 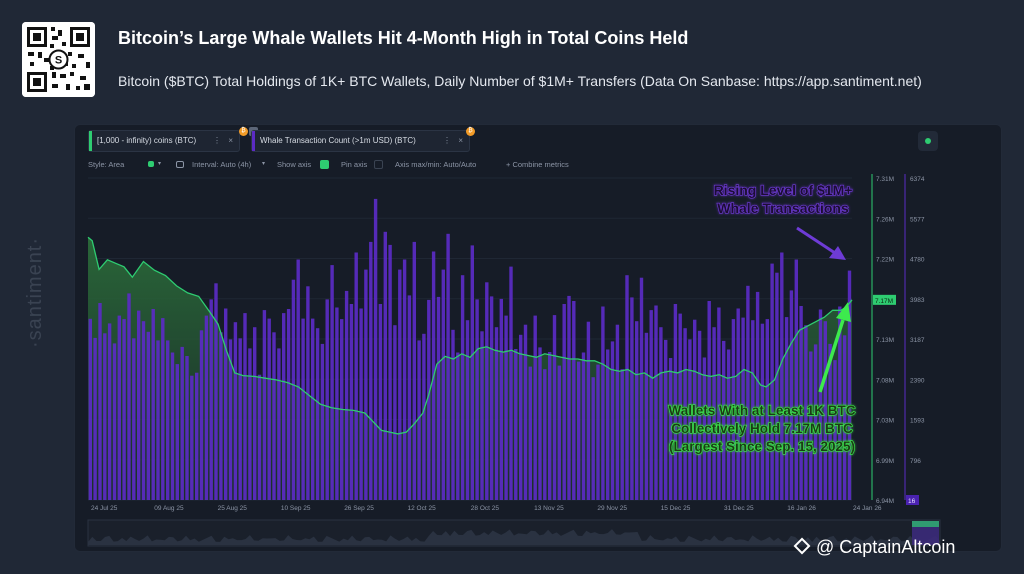 What do you see at coordinates (514, 533) in the screenshot?
I see `chart-navigator` at bounding box center [514, 533].